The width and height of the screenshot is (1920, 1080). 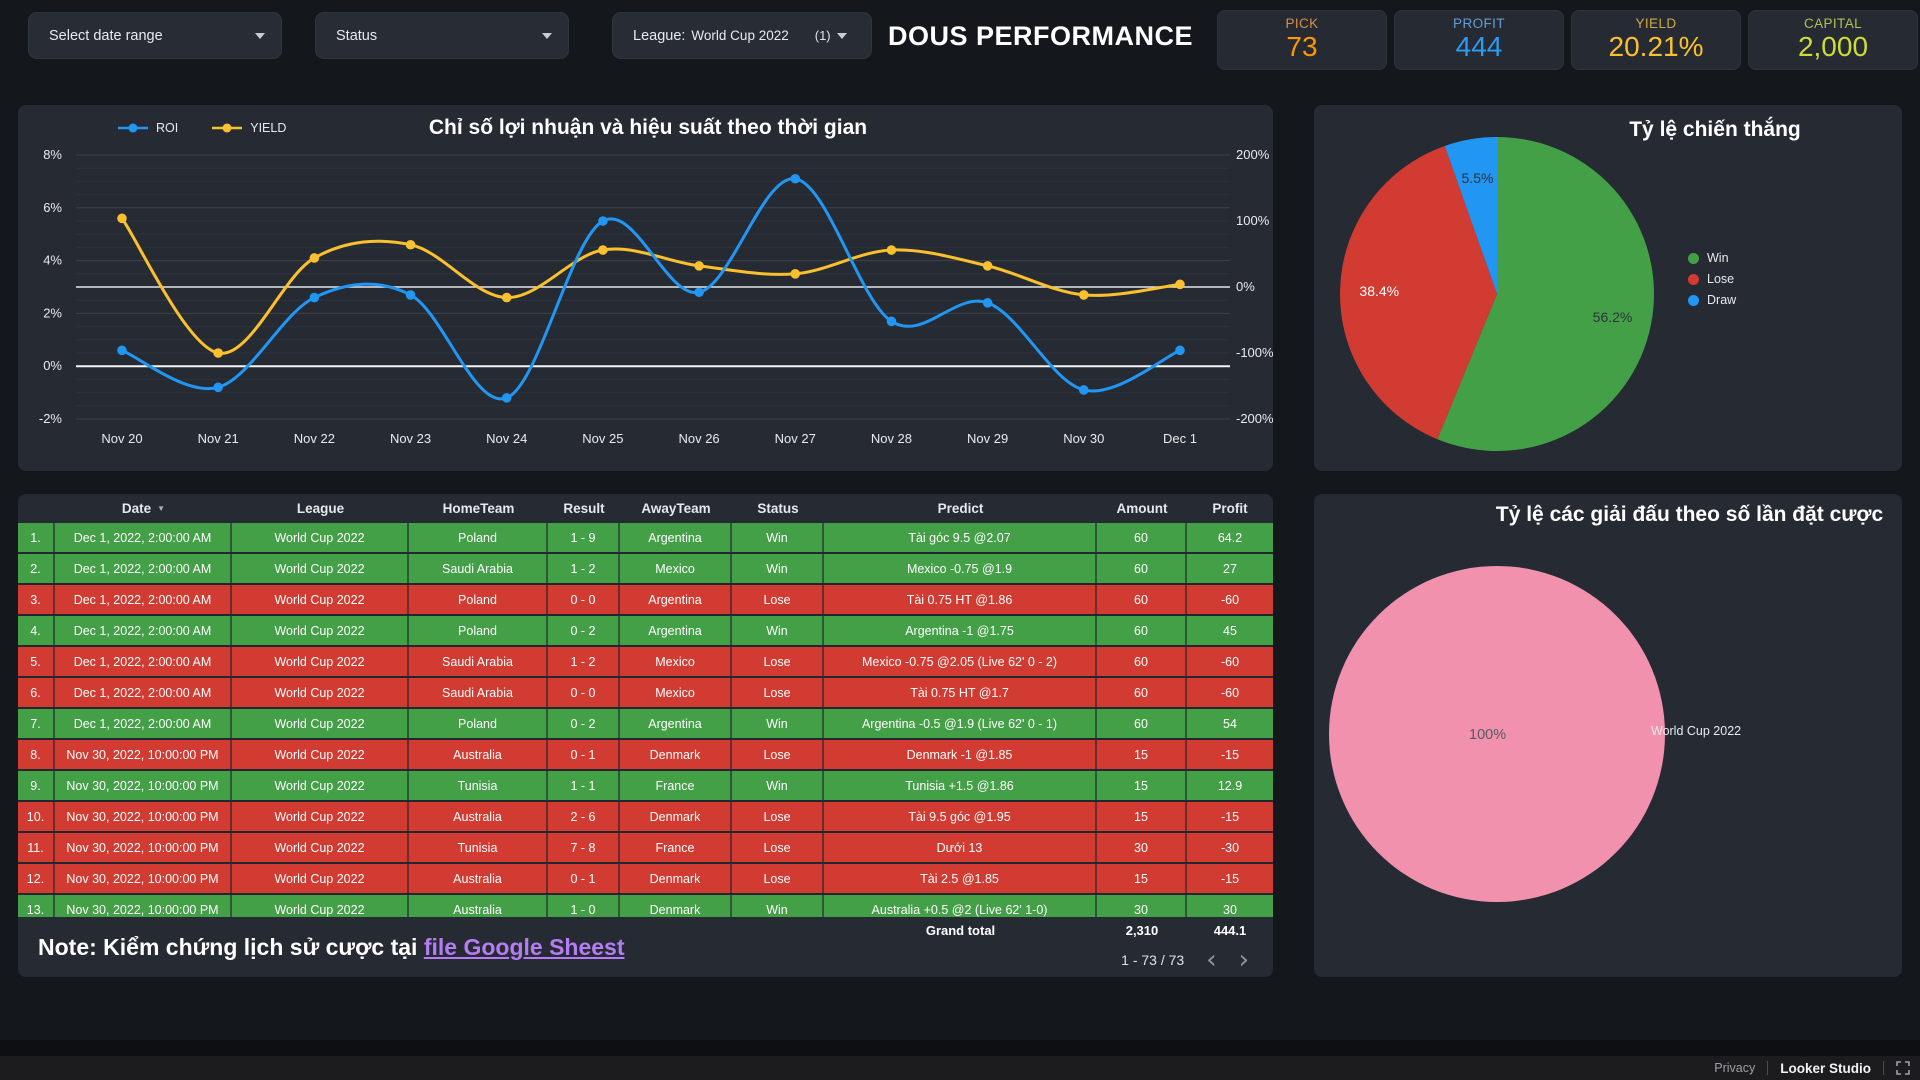 I want to click on status-filter: Status, so click(x=442, y=35).